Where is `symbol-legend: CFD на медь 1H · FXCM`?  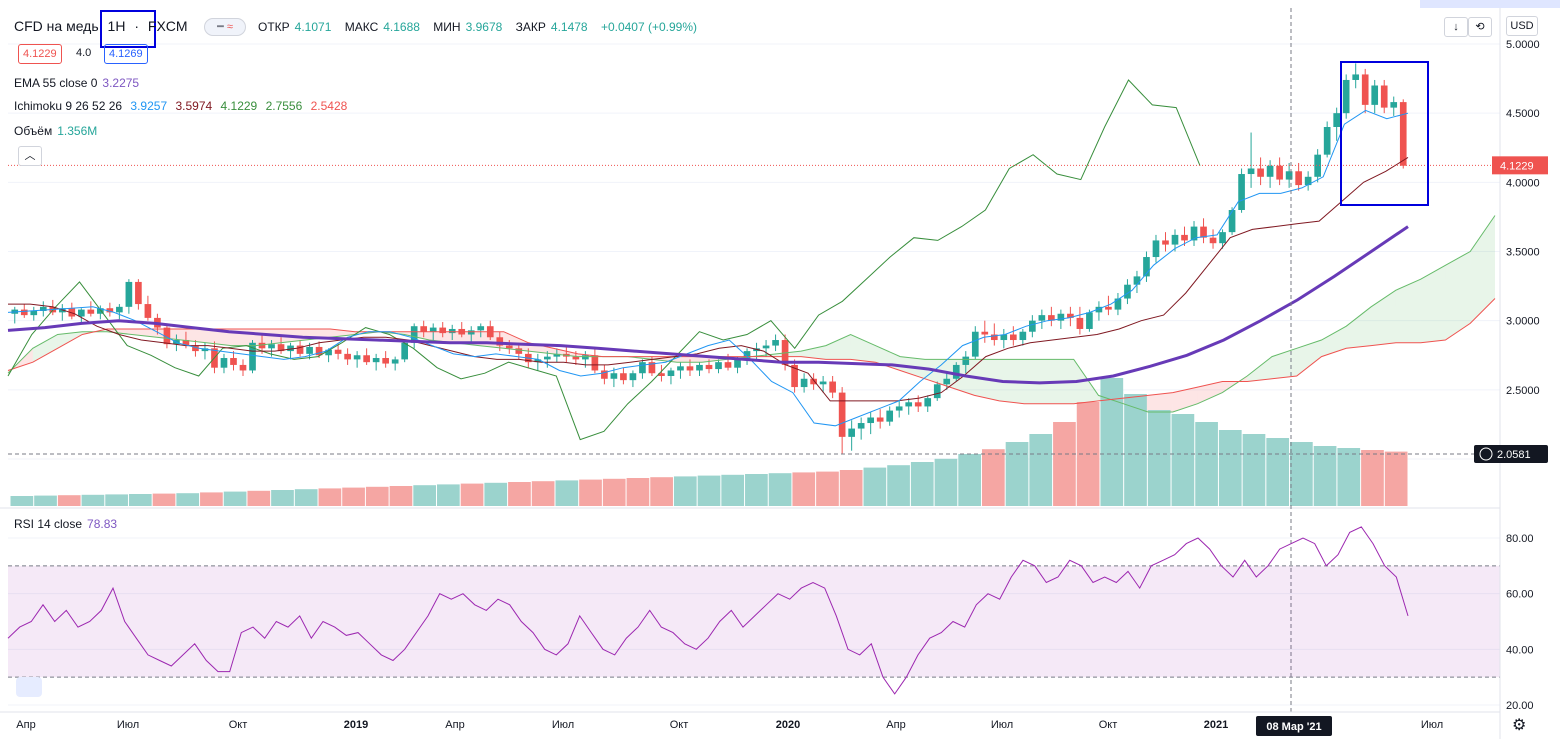 symbol-legend: CFD на медь 1H · FXCM is located at coordinates (103, 26).